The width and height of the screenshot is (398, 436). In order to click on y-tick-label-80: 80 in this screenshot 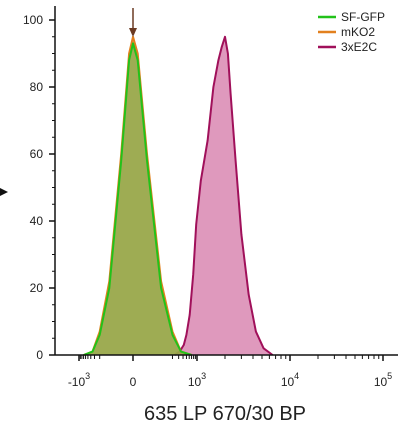, I will do `click(37, 87)`.